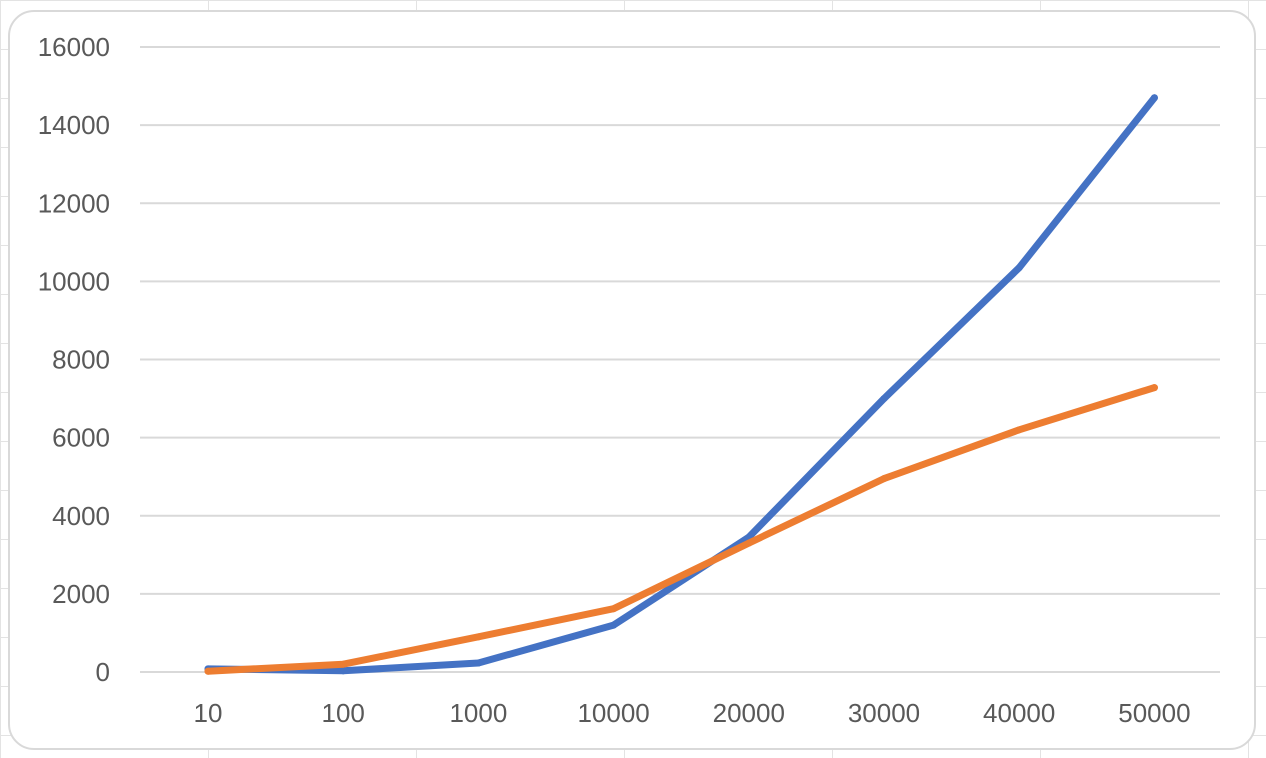 The width and height of the screenshot is (1266, 758). I want to click on y-tick-label: 2000, so click(81, 594).